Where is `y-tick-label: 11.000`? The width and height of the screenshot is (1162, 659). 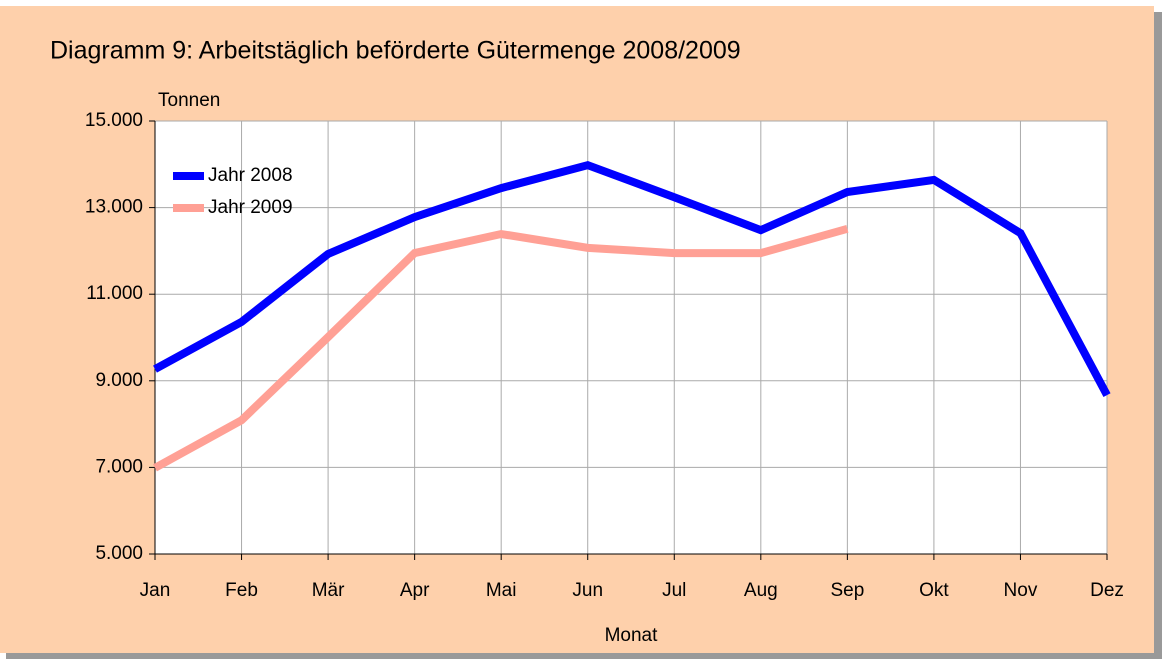
y-tick-label: 11.000 is located at coordinates (114, 293).